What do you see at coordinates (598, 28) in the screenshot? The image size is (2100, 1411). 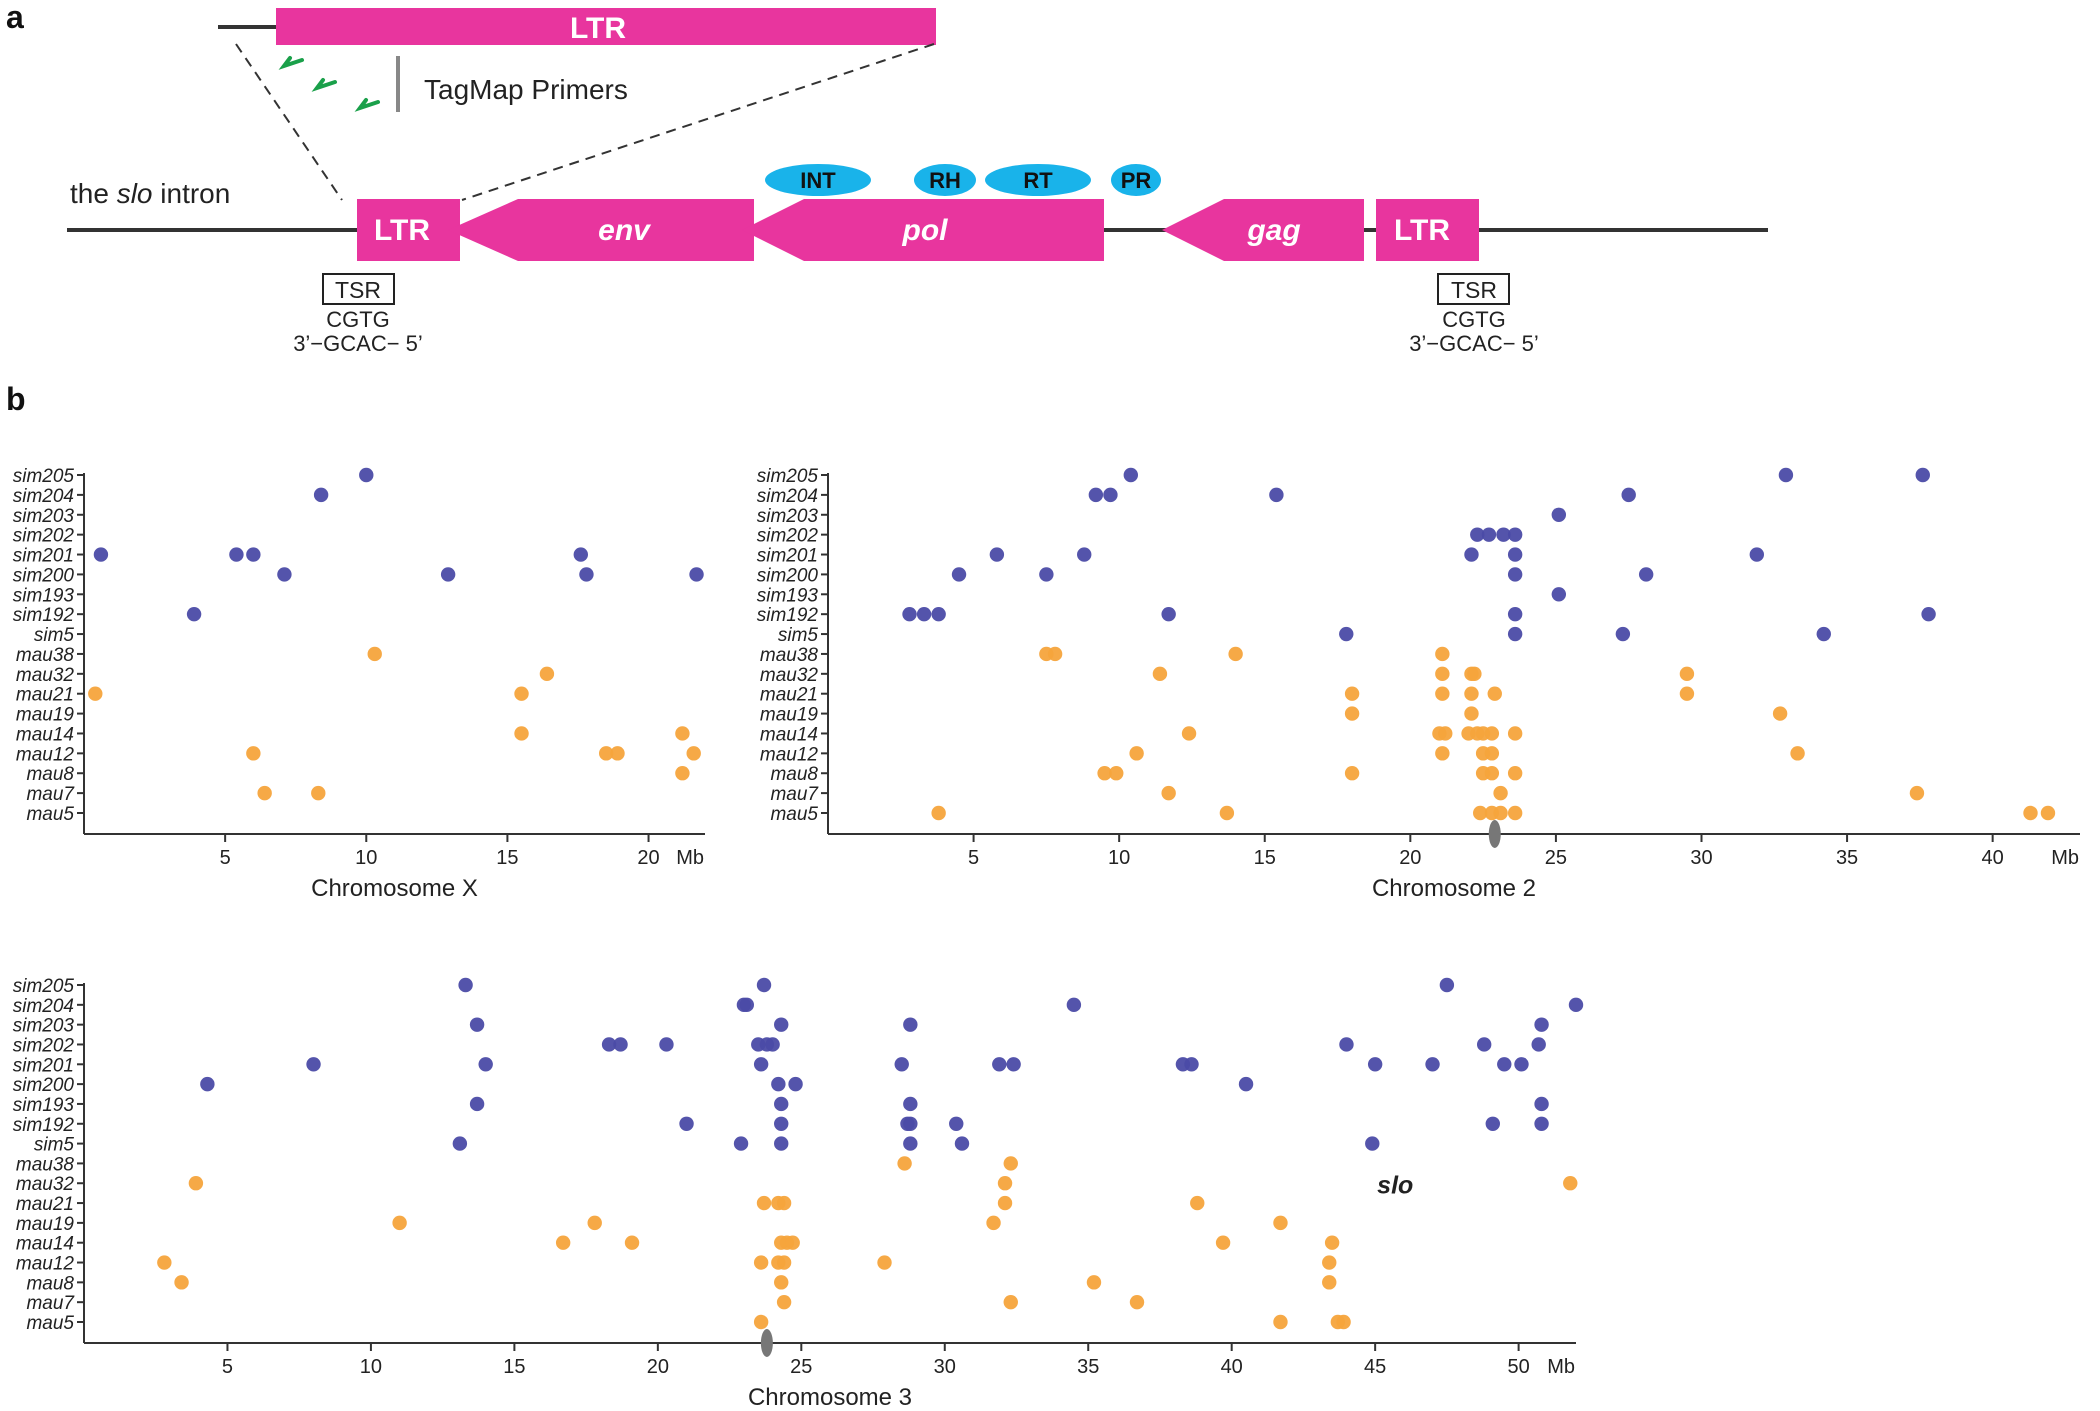 I see `zoom-ltr-label: LTR` at bounding box center [598, 28].